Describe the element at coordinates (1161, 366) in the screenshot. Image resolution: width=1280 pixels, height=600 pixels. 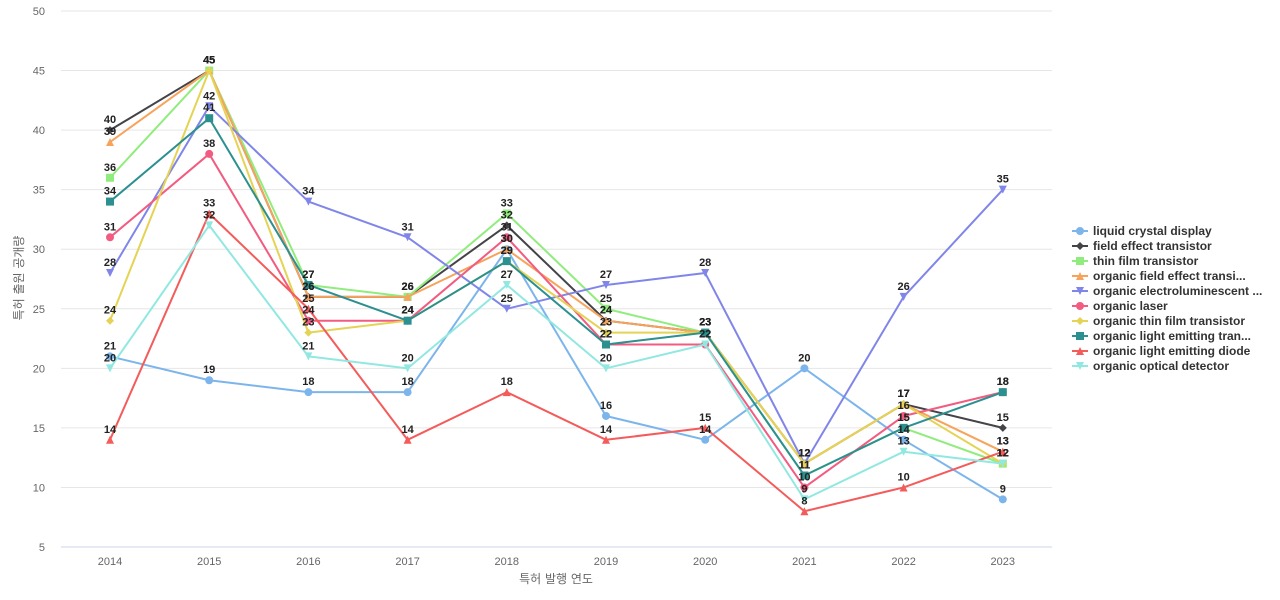
I see `legend-label: organic optical detector` at that location.